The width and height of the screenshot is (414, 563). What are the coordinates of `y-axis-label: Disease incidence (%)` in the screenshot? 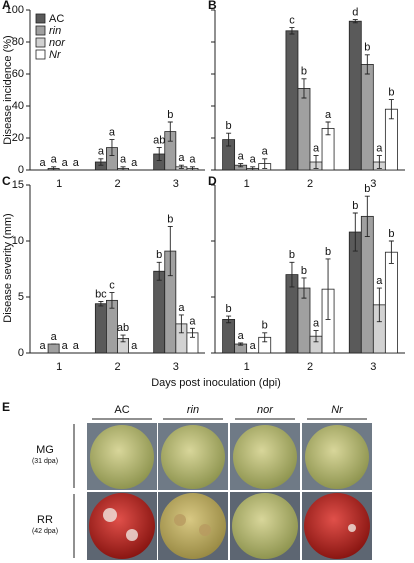 It's located at (8, 89).